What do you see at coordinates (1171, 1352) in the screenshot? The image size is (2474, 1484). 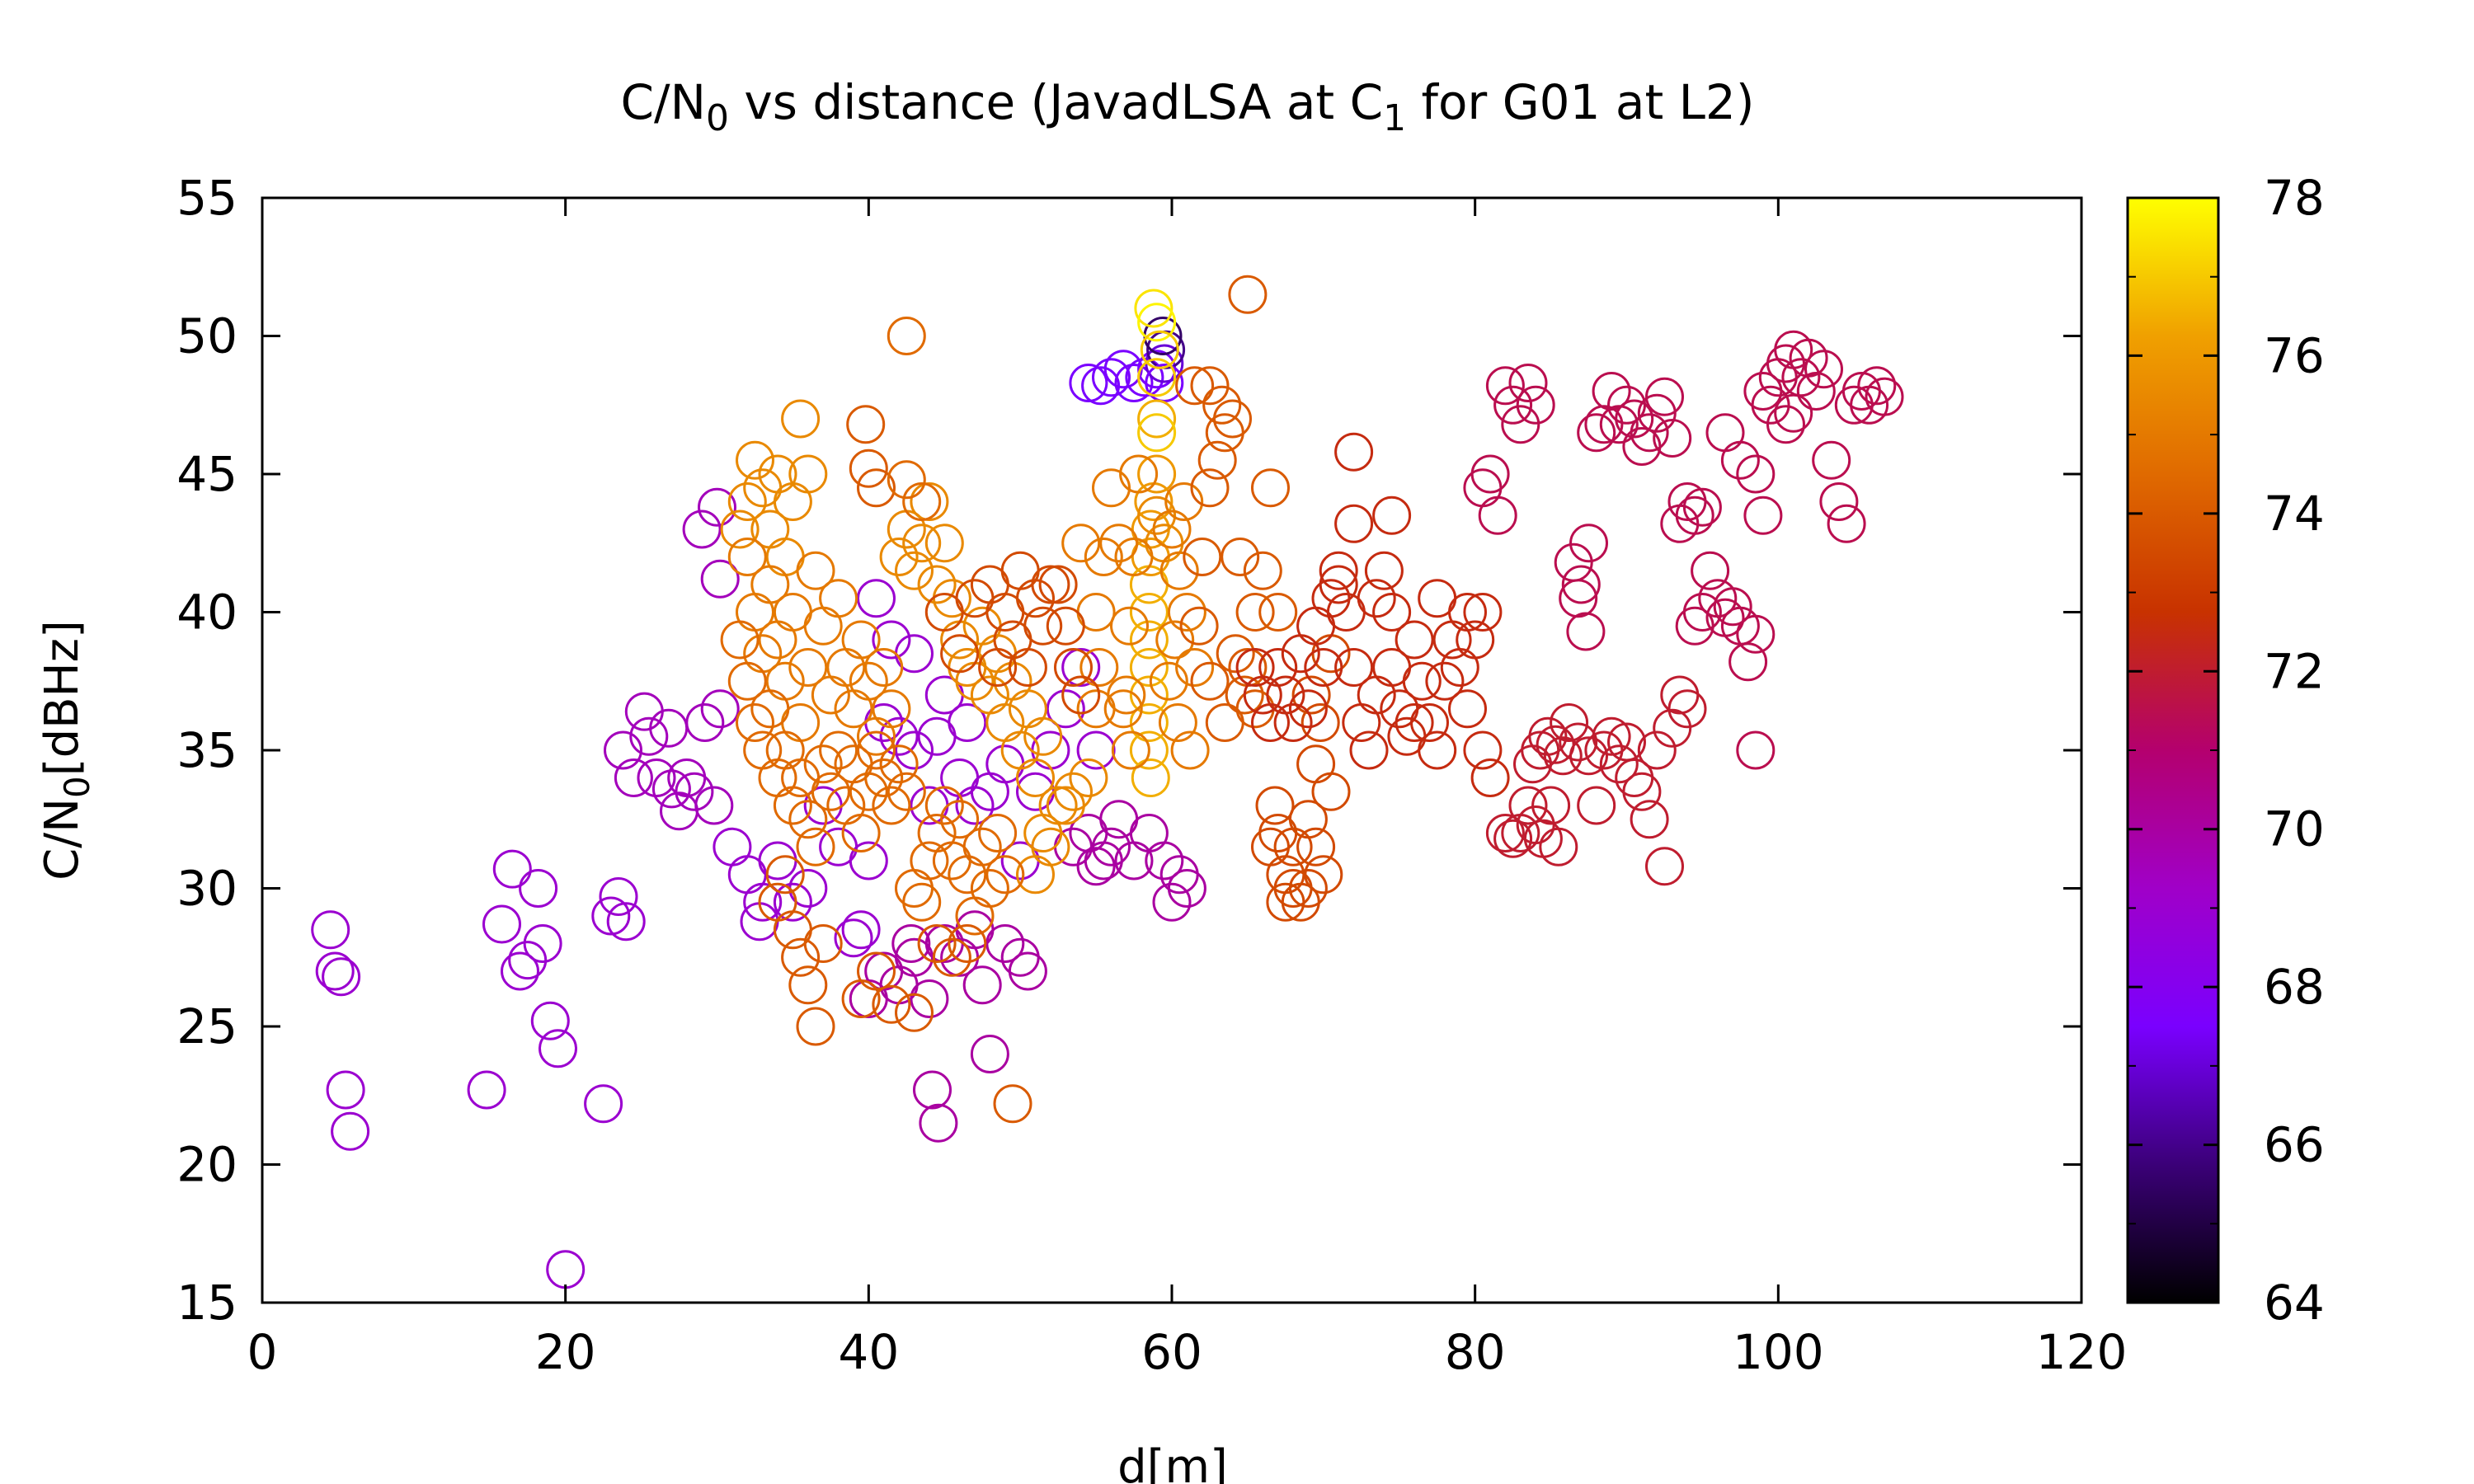 I see `x-tick-label: 60` at bounding box center [1171, 1352].